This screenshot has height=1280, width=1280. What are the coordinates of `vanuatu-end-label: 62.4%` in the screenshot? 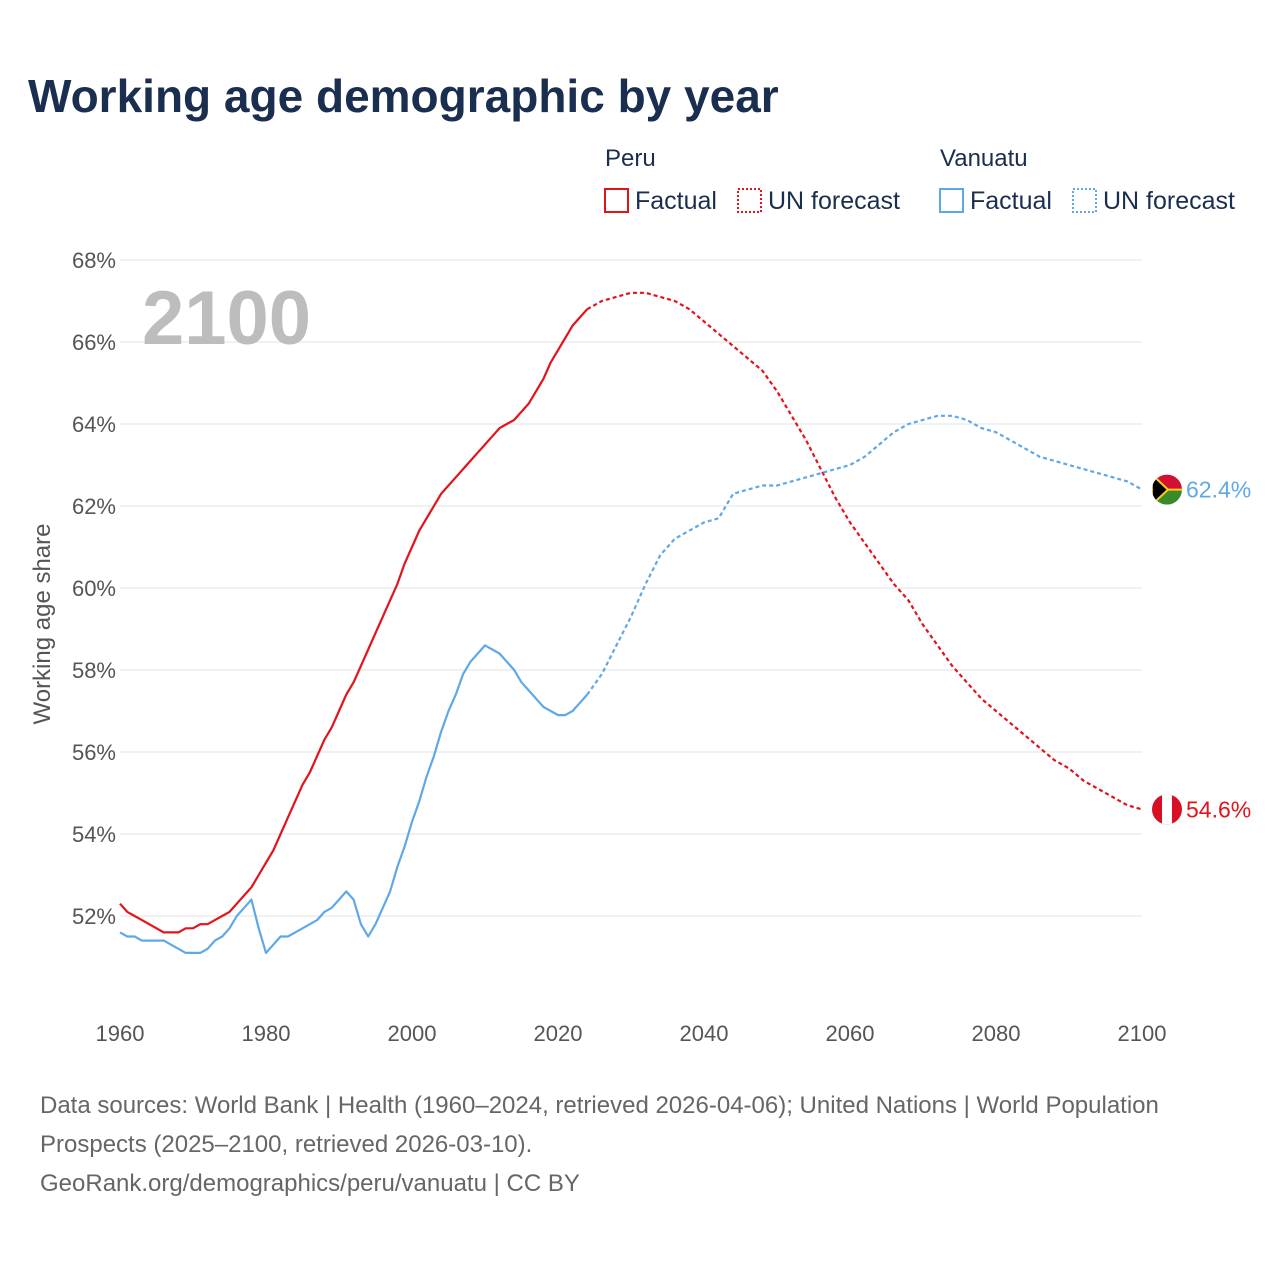 It's located at (1218, 490).